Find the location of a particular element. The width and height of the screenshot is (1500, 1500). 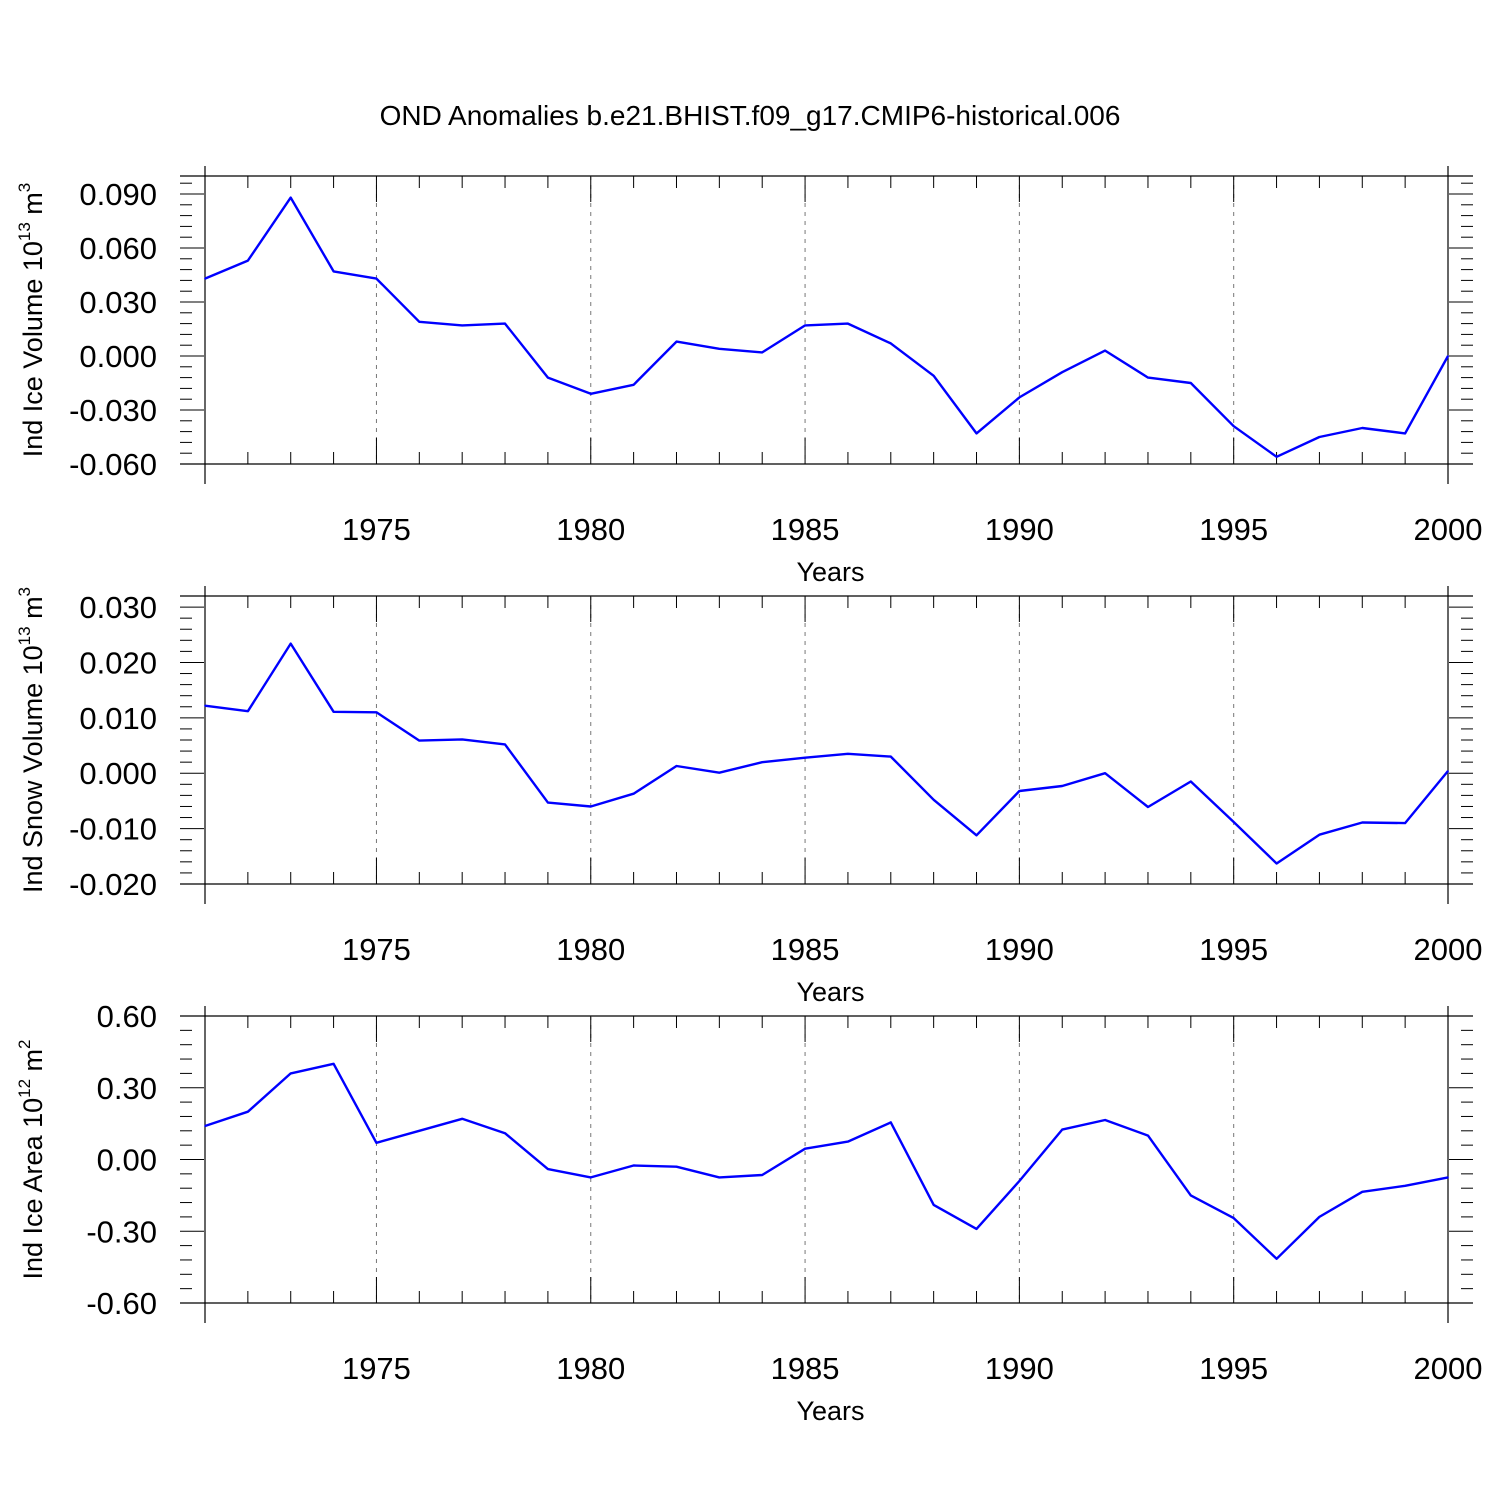

y-axis-label: Ind Snow Volume 1013 m3 is located at coordinates (31, 740).